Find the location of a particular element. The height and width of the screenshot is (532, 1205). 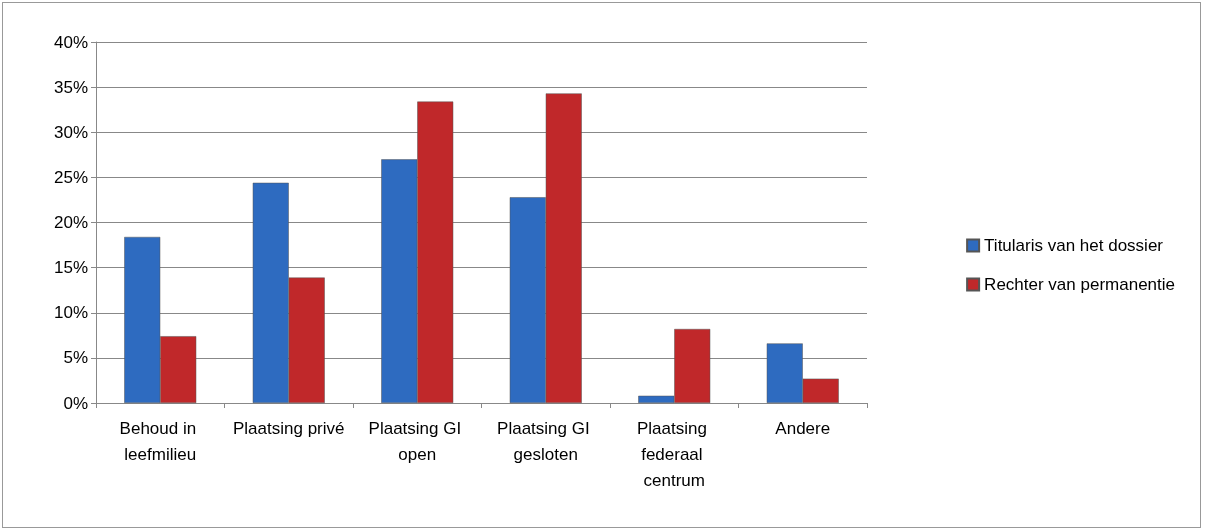

legend-label: Titularis van het dossier is located at coordinates (1074, 245).